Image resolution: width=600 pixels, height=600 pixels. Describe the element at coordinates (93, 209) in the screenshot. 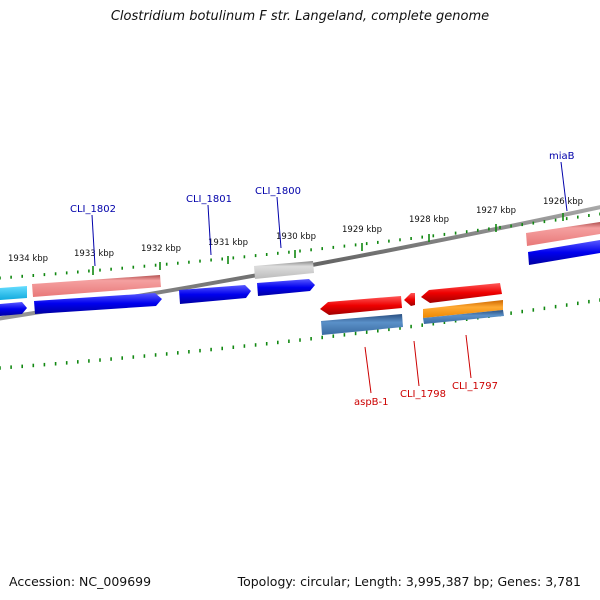

I see `gene-label-text: CLI_1802` at that location.